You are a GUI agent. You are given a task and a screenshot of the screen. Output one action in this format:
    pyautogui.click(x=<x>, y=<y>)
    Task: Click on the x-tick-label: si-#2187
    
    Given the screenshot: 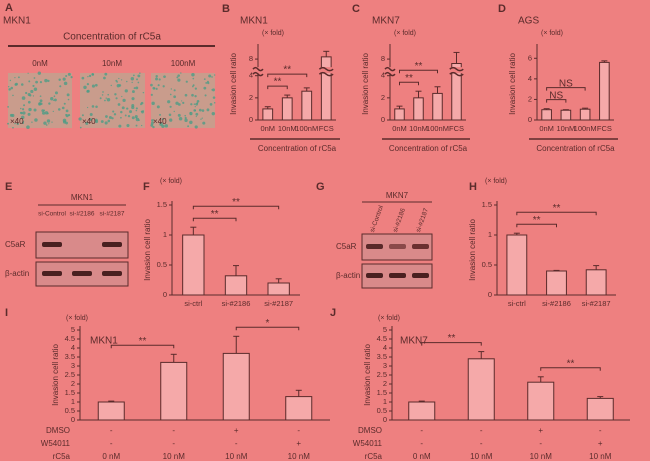 What is the action you would take?
    pyautogui.click(x=596, y=303)
    